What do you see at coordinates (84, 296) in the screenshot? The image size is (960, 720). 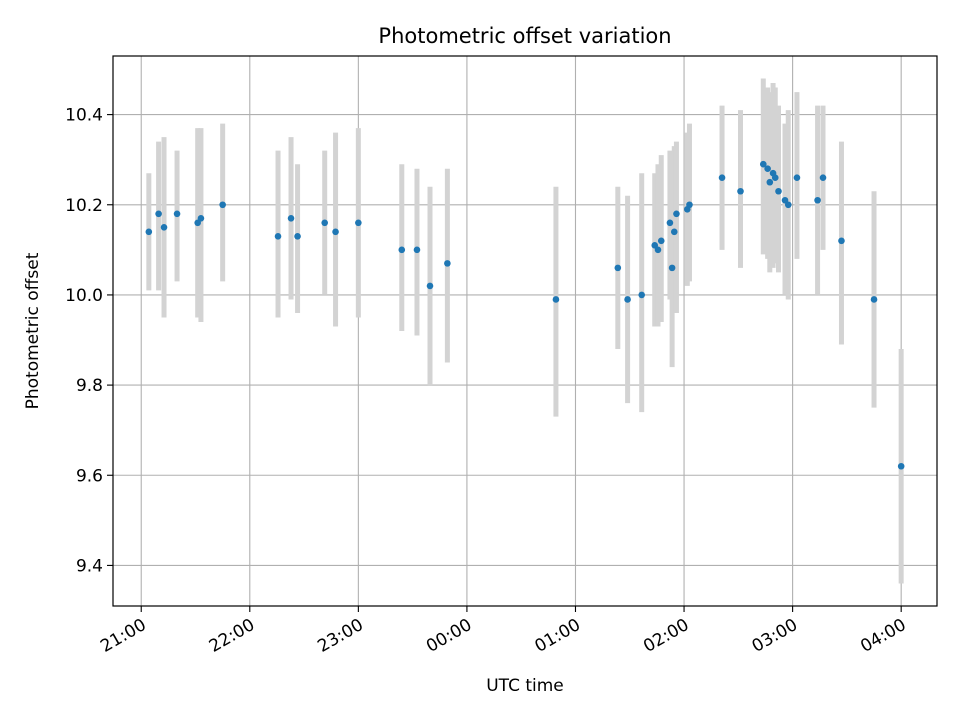 I see `y-tick-label: 10.0` at bounding box center [84, 296].